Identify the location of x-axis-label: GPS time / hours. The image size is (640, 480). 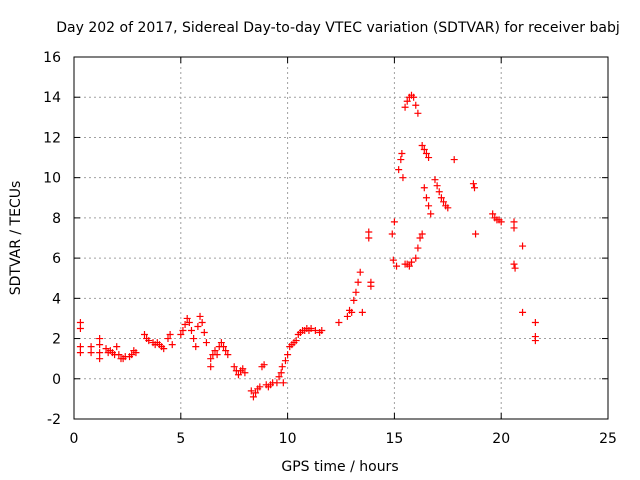
(339, 467).